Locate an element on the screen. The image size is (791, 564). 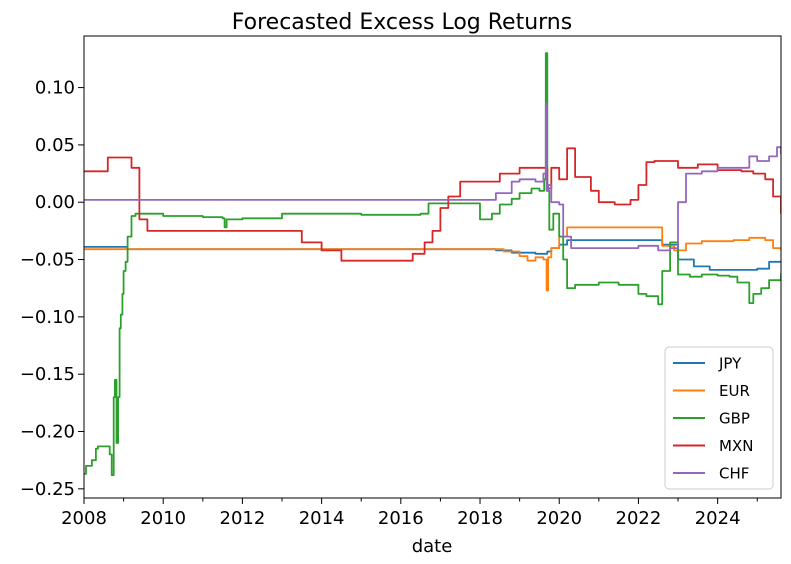
legend: JPY EUR GBP MXN CHF is located at coordinates (719, 418).